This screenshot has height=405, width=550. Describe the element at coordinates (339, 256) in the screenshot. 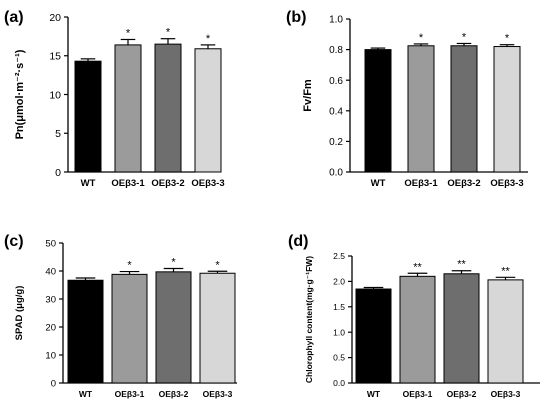

I see `y-tick-label: 2.5` at that location.